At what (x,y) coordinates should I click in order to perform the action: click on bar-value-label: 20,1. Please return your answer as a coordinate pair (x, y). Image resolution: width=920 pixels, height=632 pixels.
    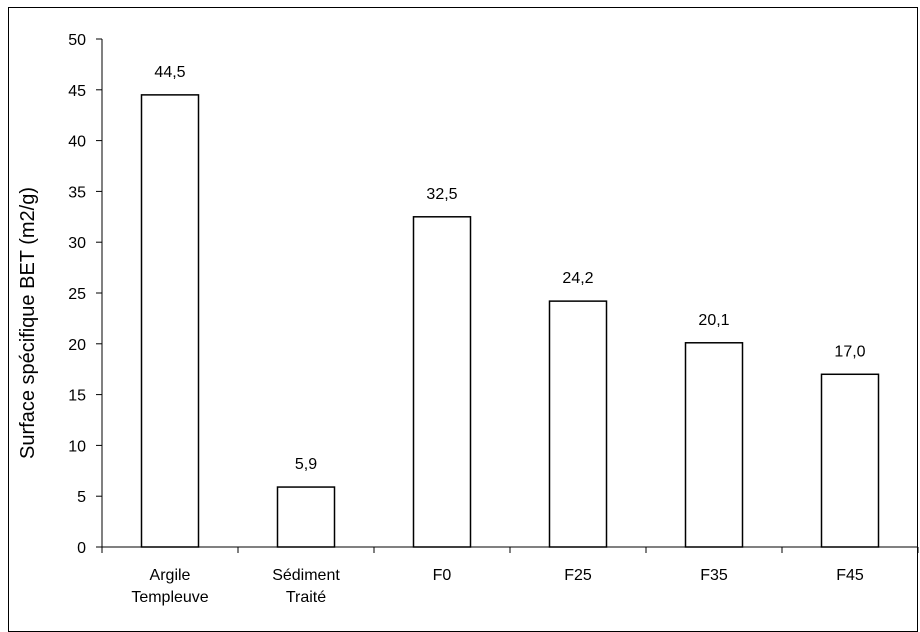
    Looking at the image, I should click on (713, 320).